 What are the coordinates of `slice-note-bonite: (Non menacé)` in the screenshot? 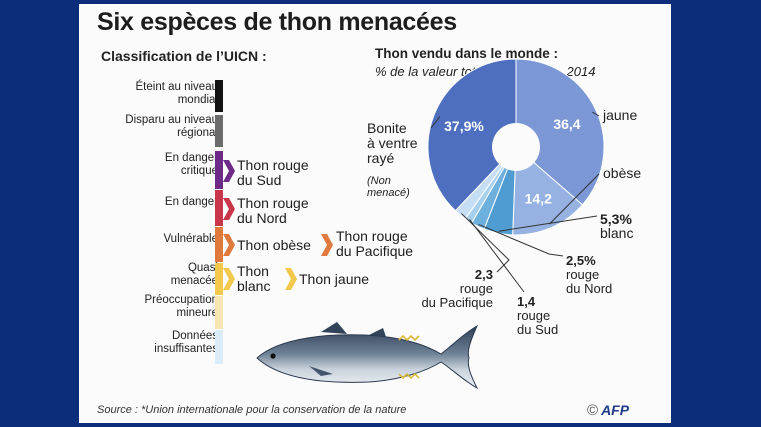 It's located at (388, 187).